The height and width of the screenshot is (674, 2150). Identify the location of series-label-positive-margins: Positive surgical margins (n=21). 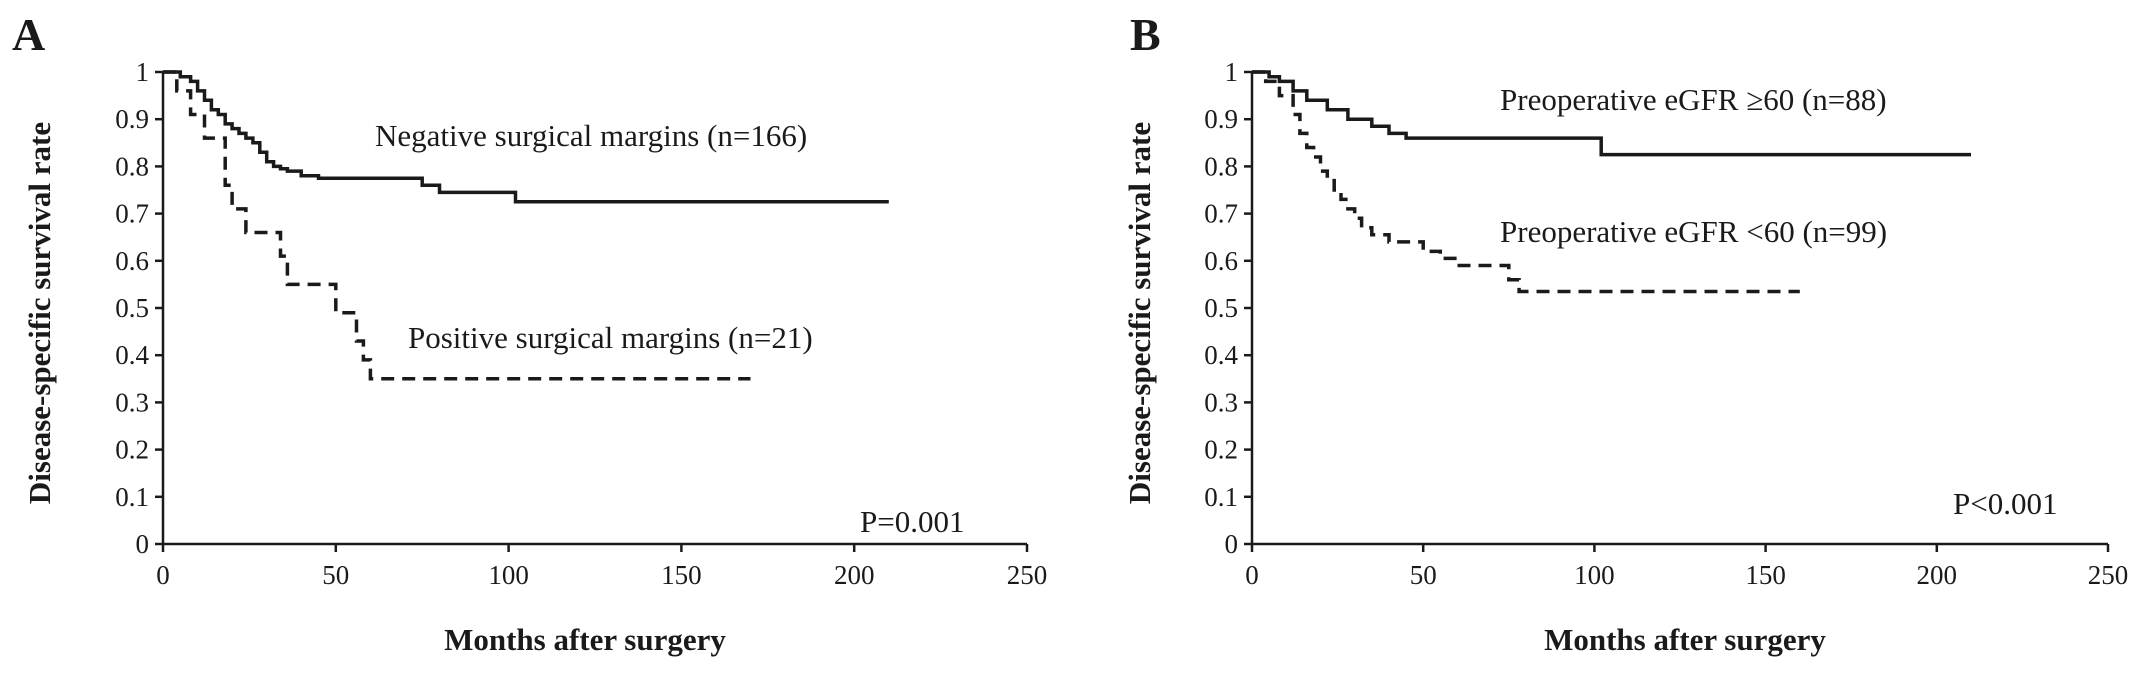
(610, 337).